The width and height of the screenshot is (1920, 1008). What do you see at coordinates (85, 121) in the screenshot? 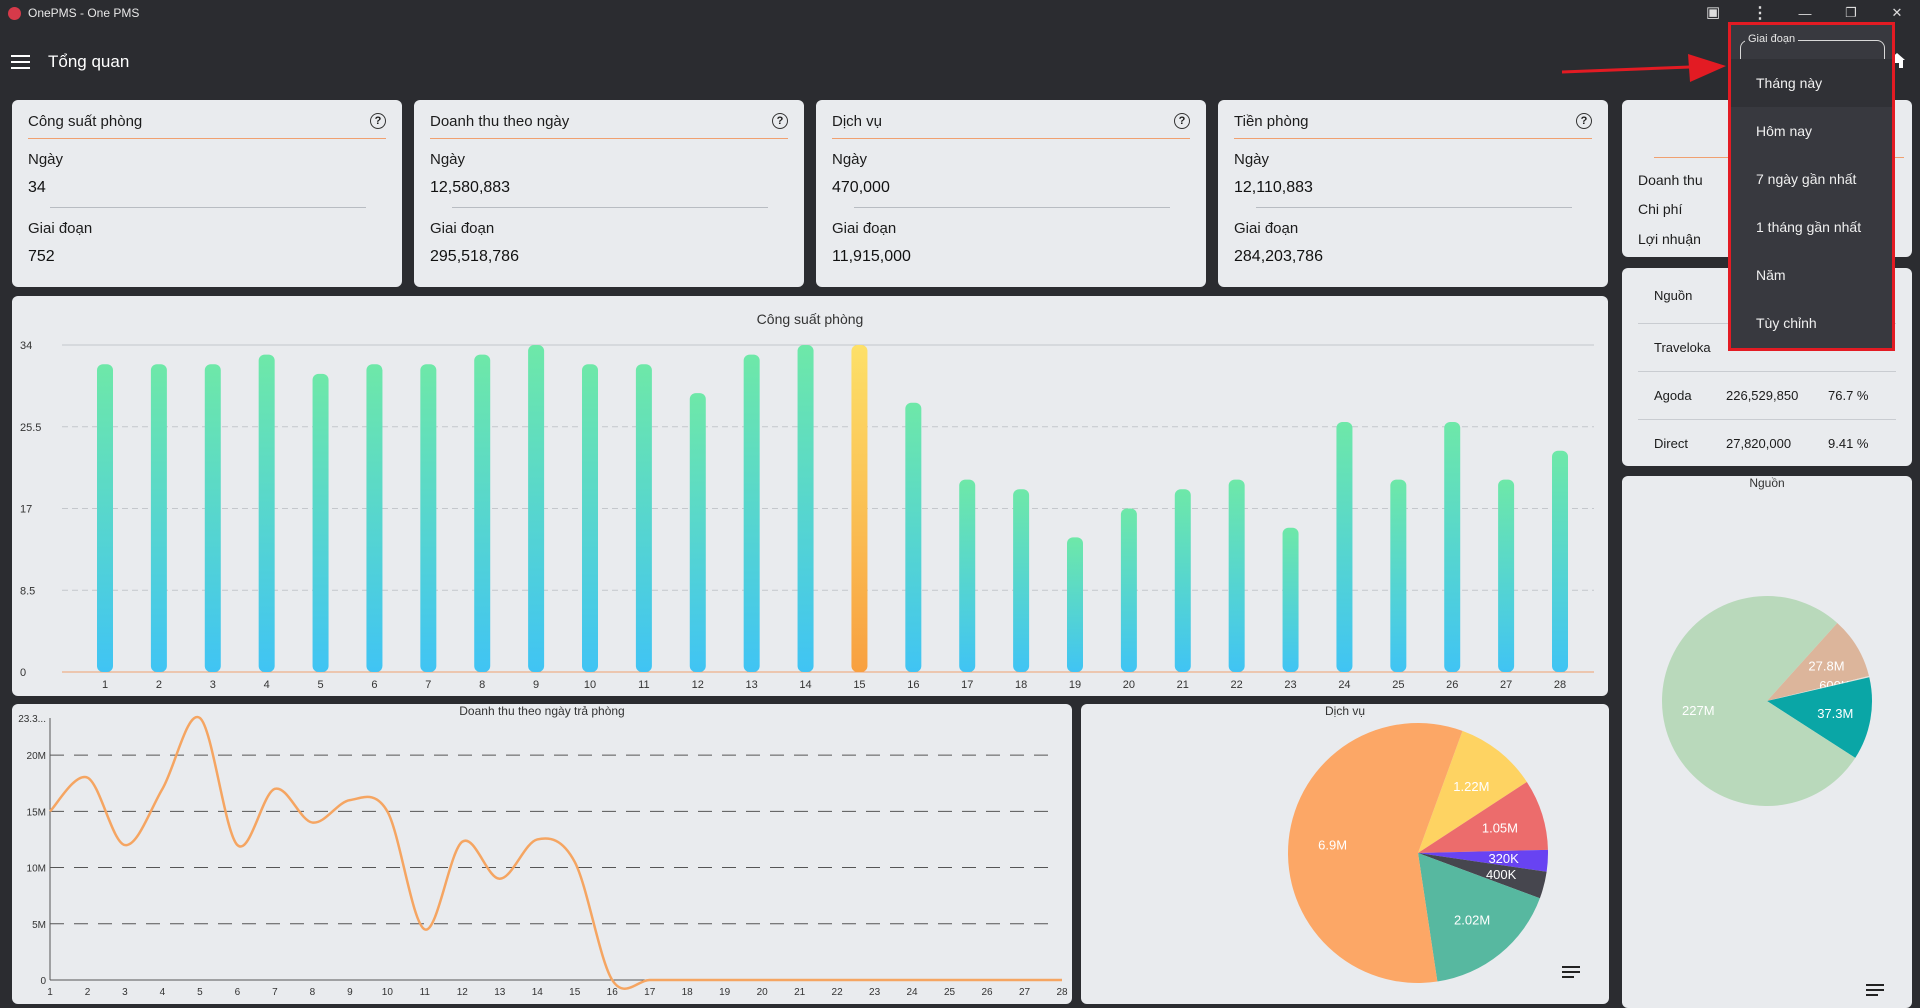
I see `stat-card-title: Công suất phòng` at bounding box center [85, 121].